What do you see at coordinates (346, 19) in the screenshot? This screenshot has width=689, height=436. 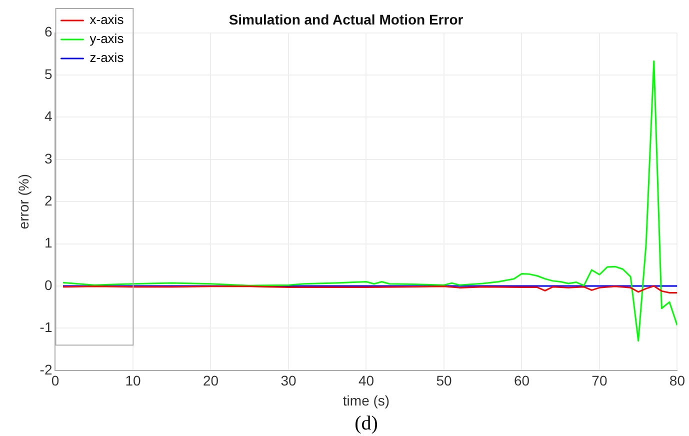 I see `chart-title: Simulation and Actual Motion Error` at bounding box center [346, 19].